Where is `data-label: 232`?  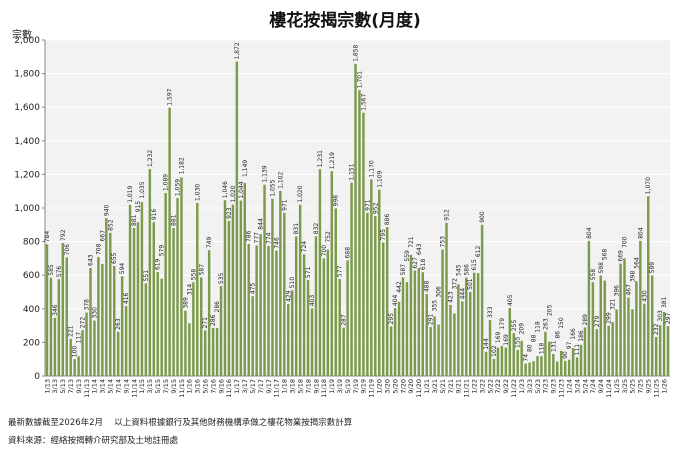
data-label: 232 is located at coordinates (656, 329).